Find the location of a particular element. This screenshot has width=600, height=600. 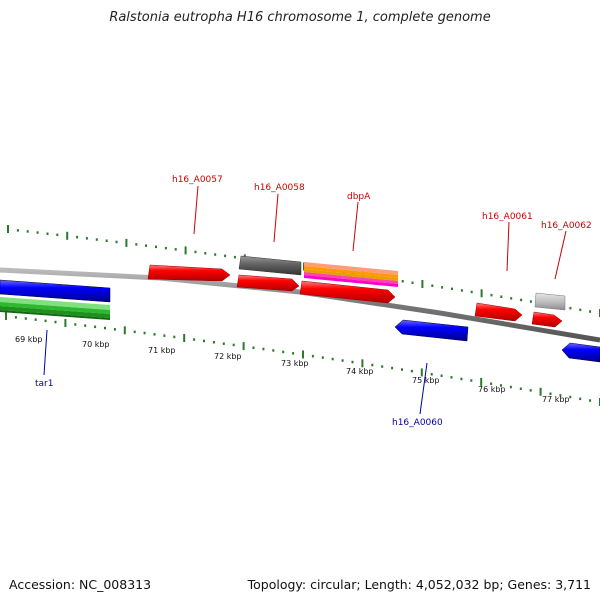

gene-arrow-h16_A0060 is located at coordinates (431, 330).